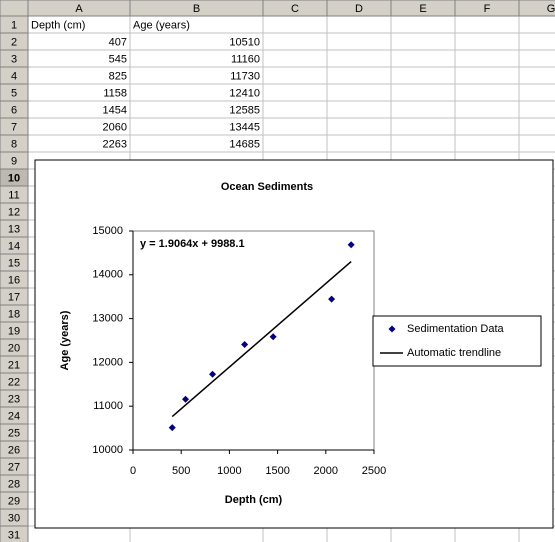 This screenshot has height=542, width=555. I want to click on row-header, so click(14, 533).